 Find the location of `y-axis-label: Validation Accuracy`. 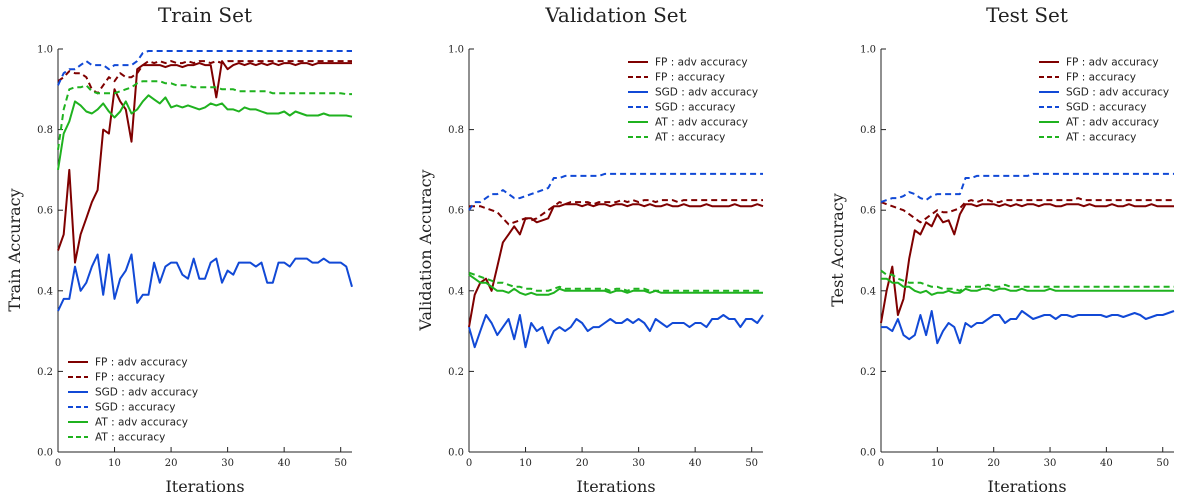

y-axis-label: Validation Accuracy is located at coordinates (425, 250).